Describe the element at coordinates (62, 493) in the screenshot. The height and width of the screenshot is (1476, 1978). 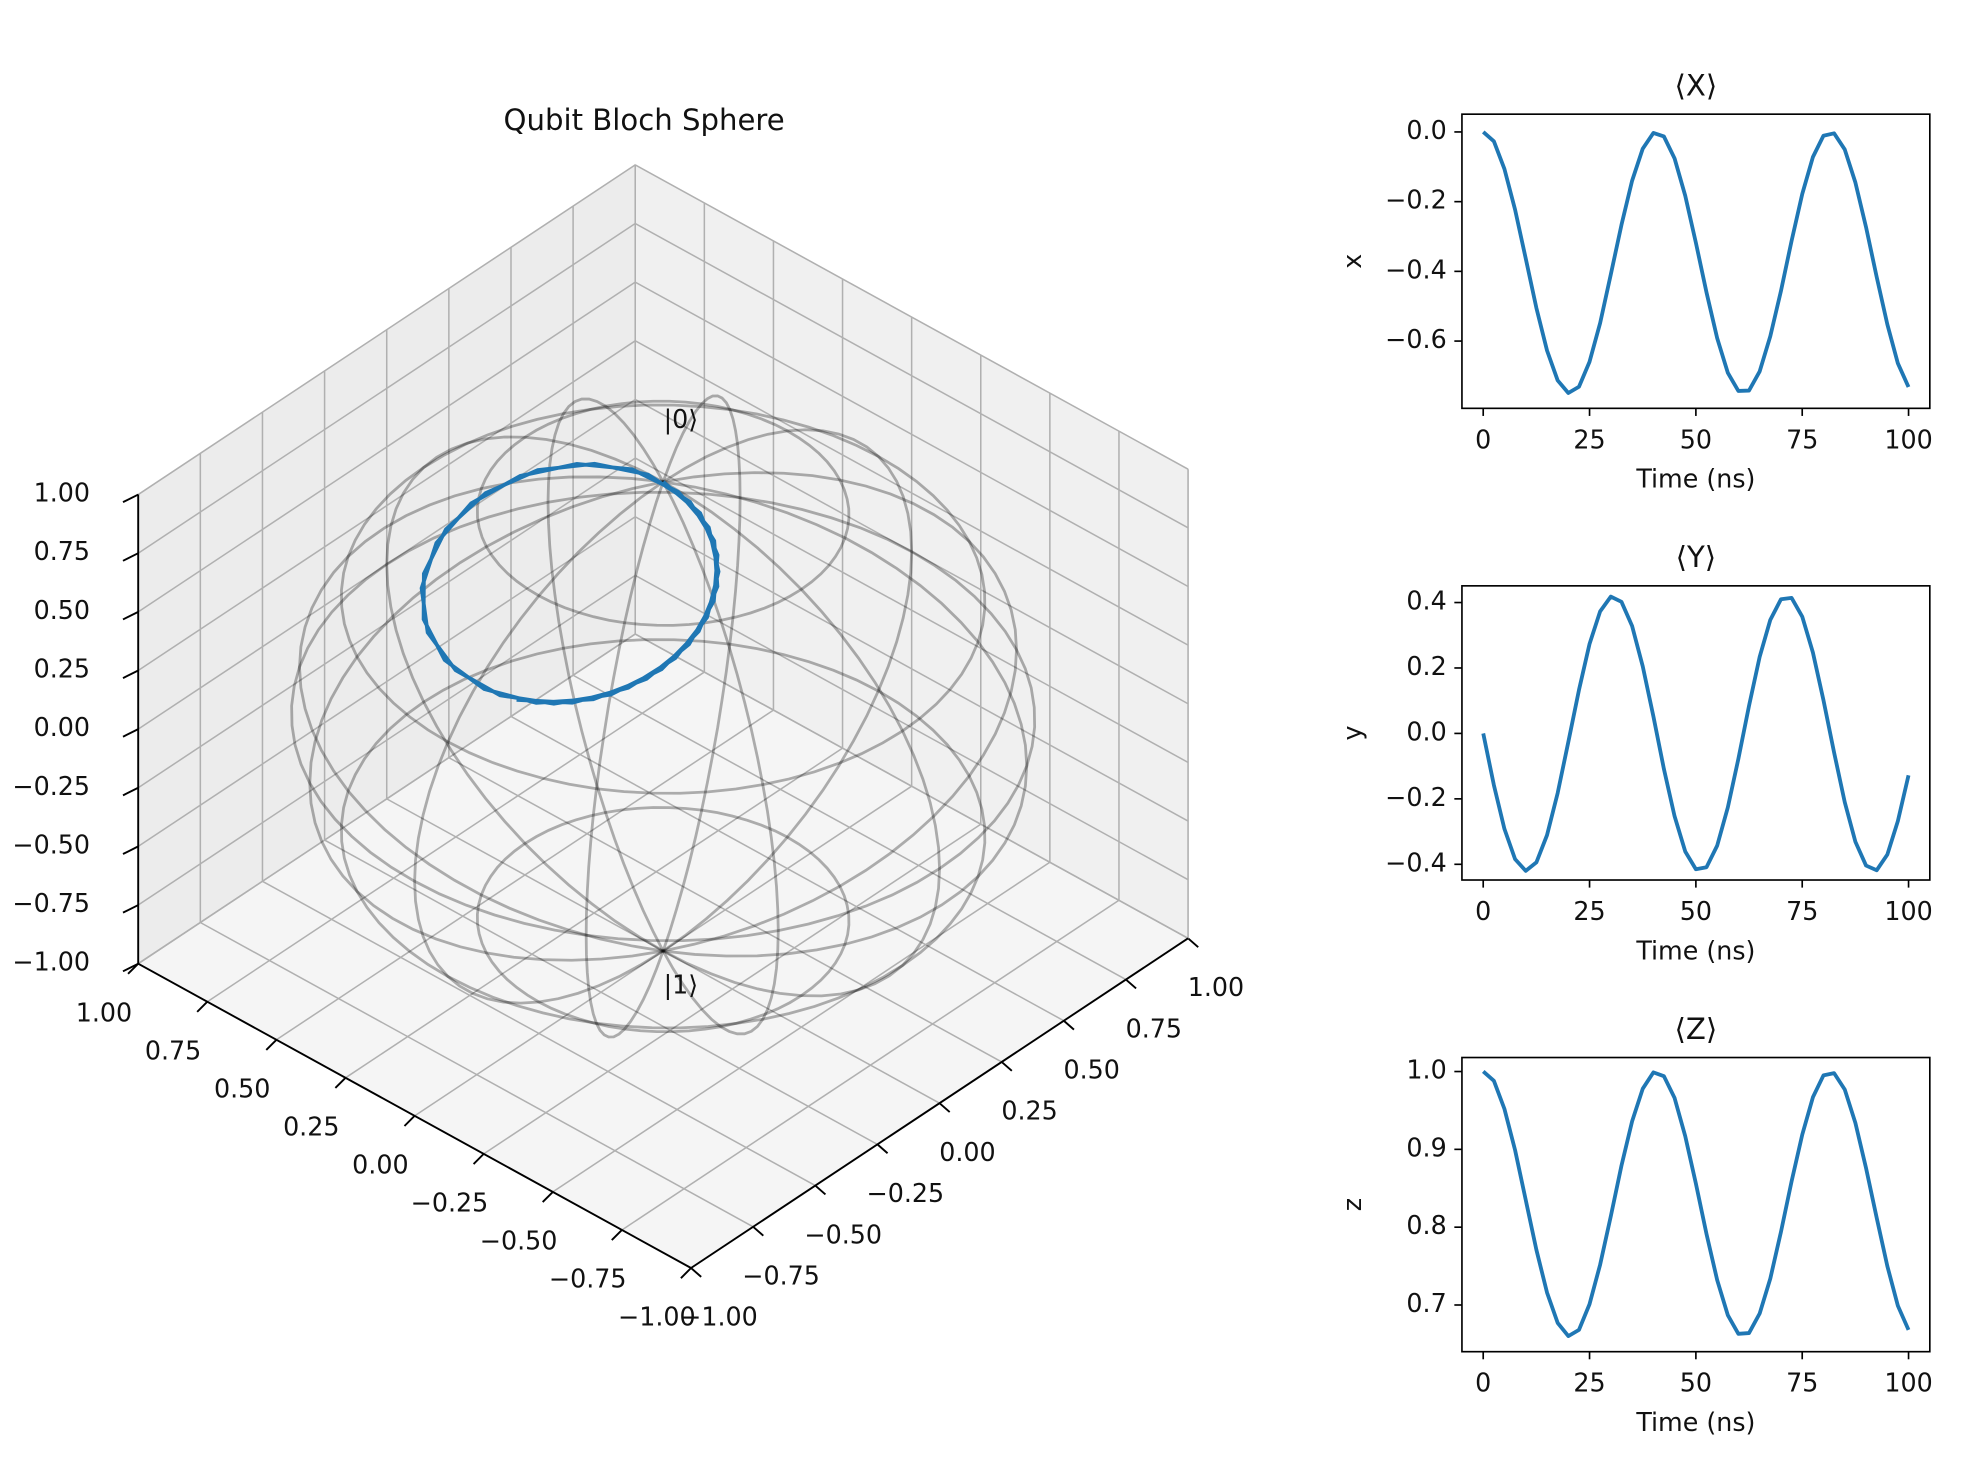
I see `z-tick-label: 1.00` at that location.